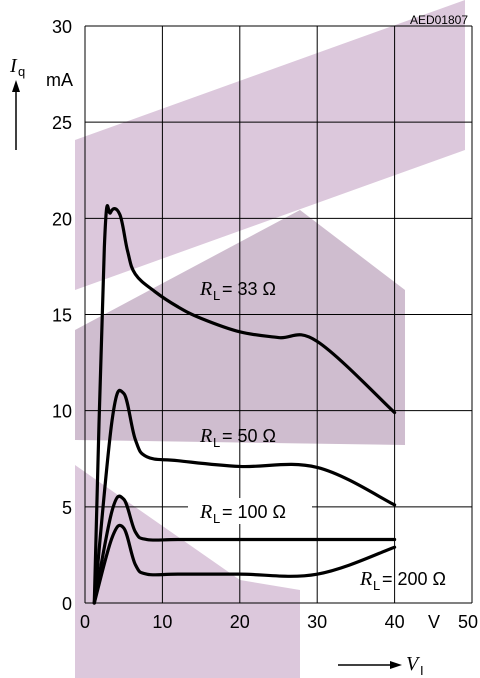 The height and width of the screenshot is (678, 480). Describe the element at coordinates (381, 665) in the screenshot. I see `x-axis-label: V I` at that location.